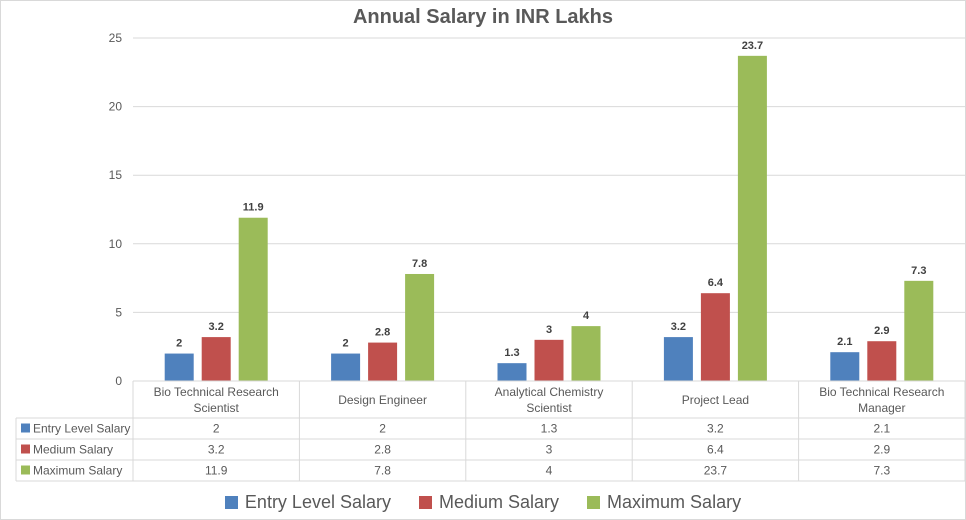 Image resolution: width=966 pixels, height=520 pixels. Describe the element at coordinates (549, 450) in the screenshot. I see `table-cell: 3` at that location.